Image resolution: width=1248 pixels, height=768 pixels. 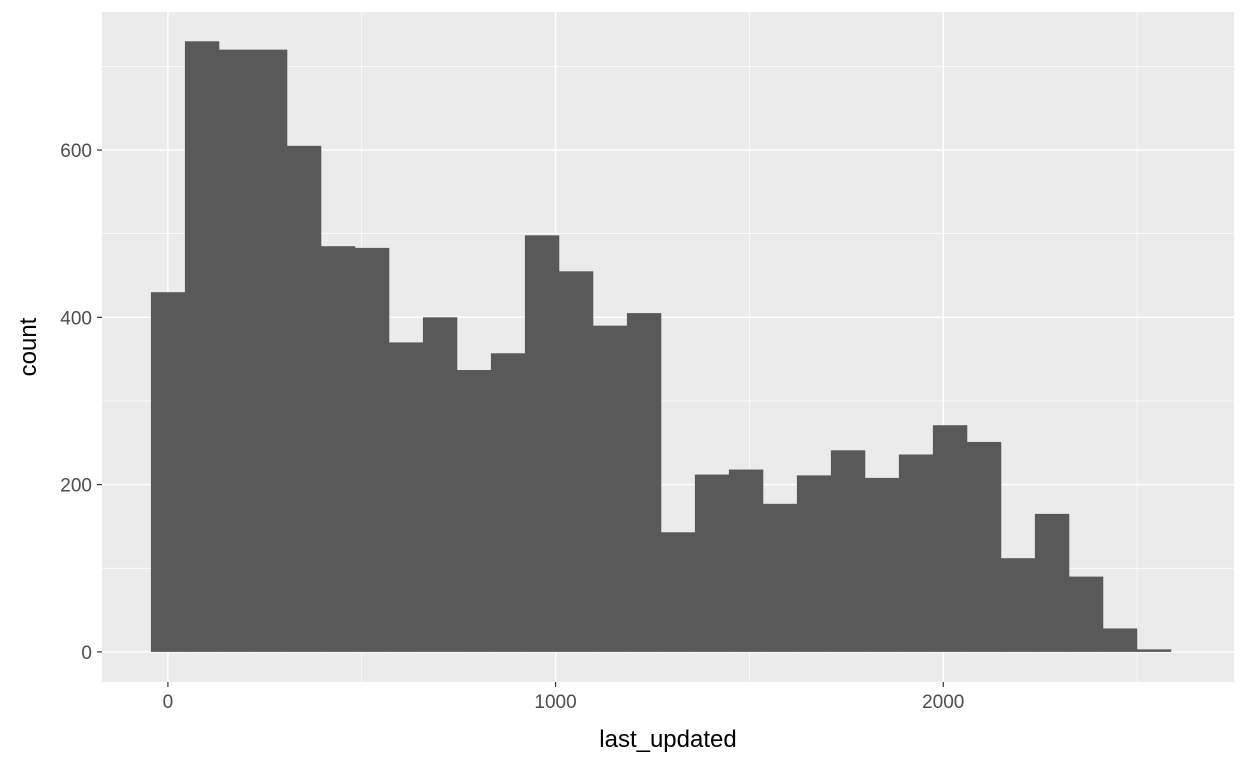 I want to click on y-axis-ticks: 0 200 400 600, so click(x=81, y=402).